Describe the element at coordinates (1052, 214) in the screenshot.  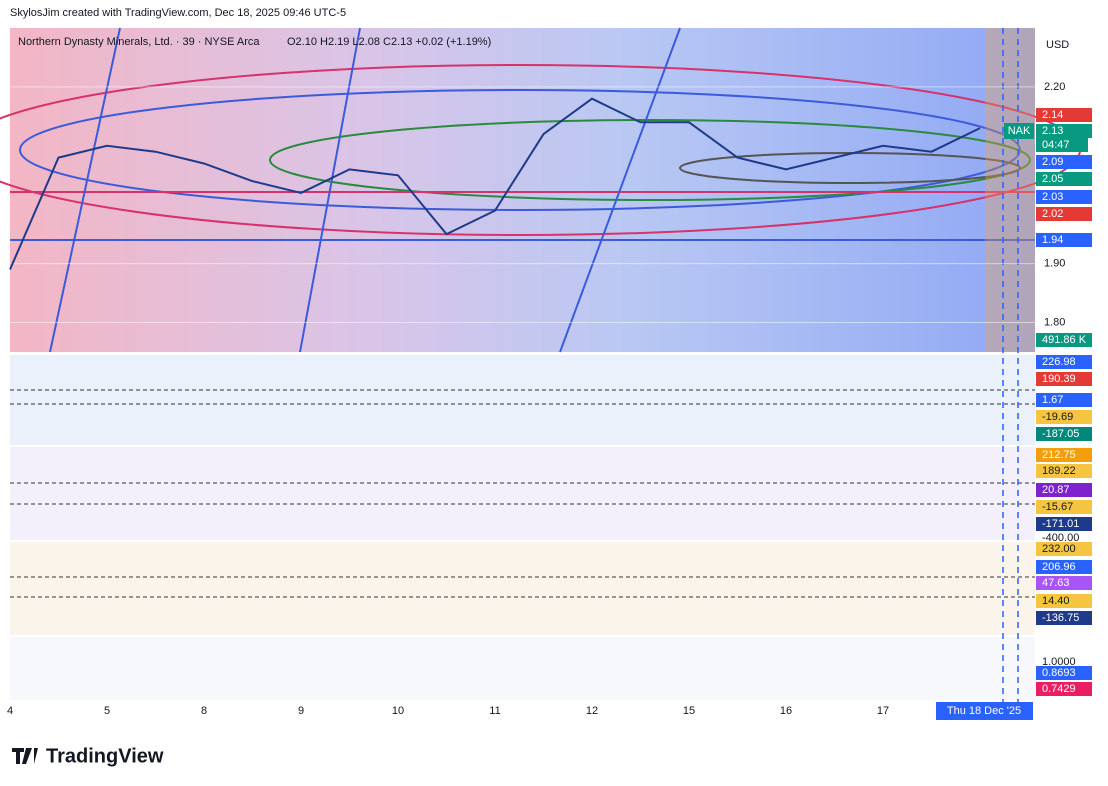
I see `price-tag: 2.02` at that location.